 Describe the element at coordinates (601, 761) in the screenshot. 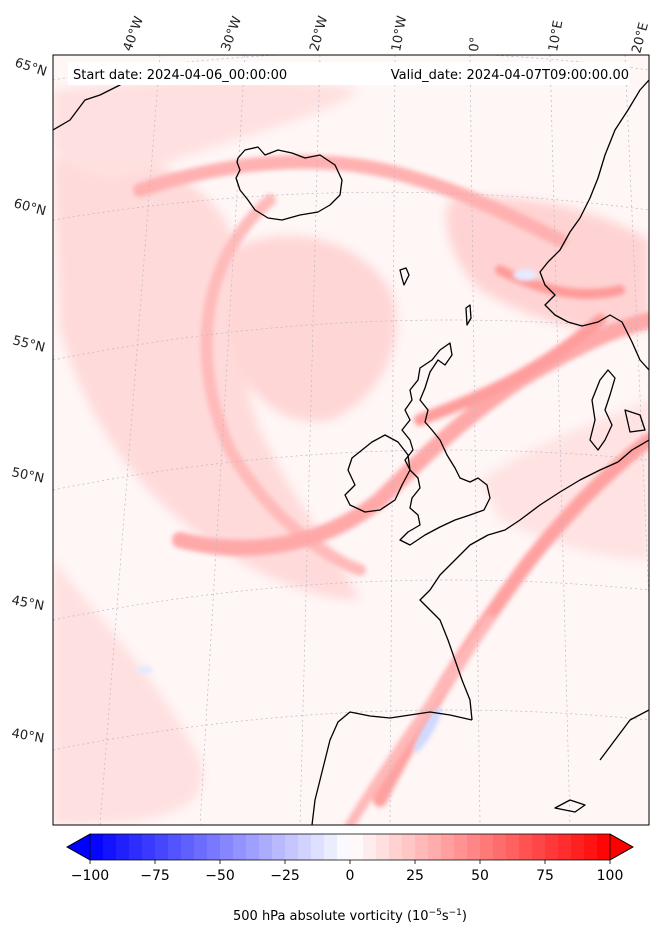

I see `coastline-mediterranean` at that location.